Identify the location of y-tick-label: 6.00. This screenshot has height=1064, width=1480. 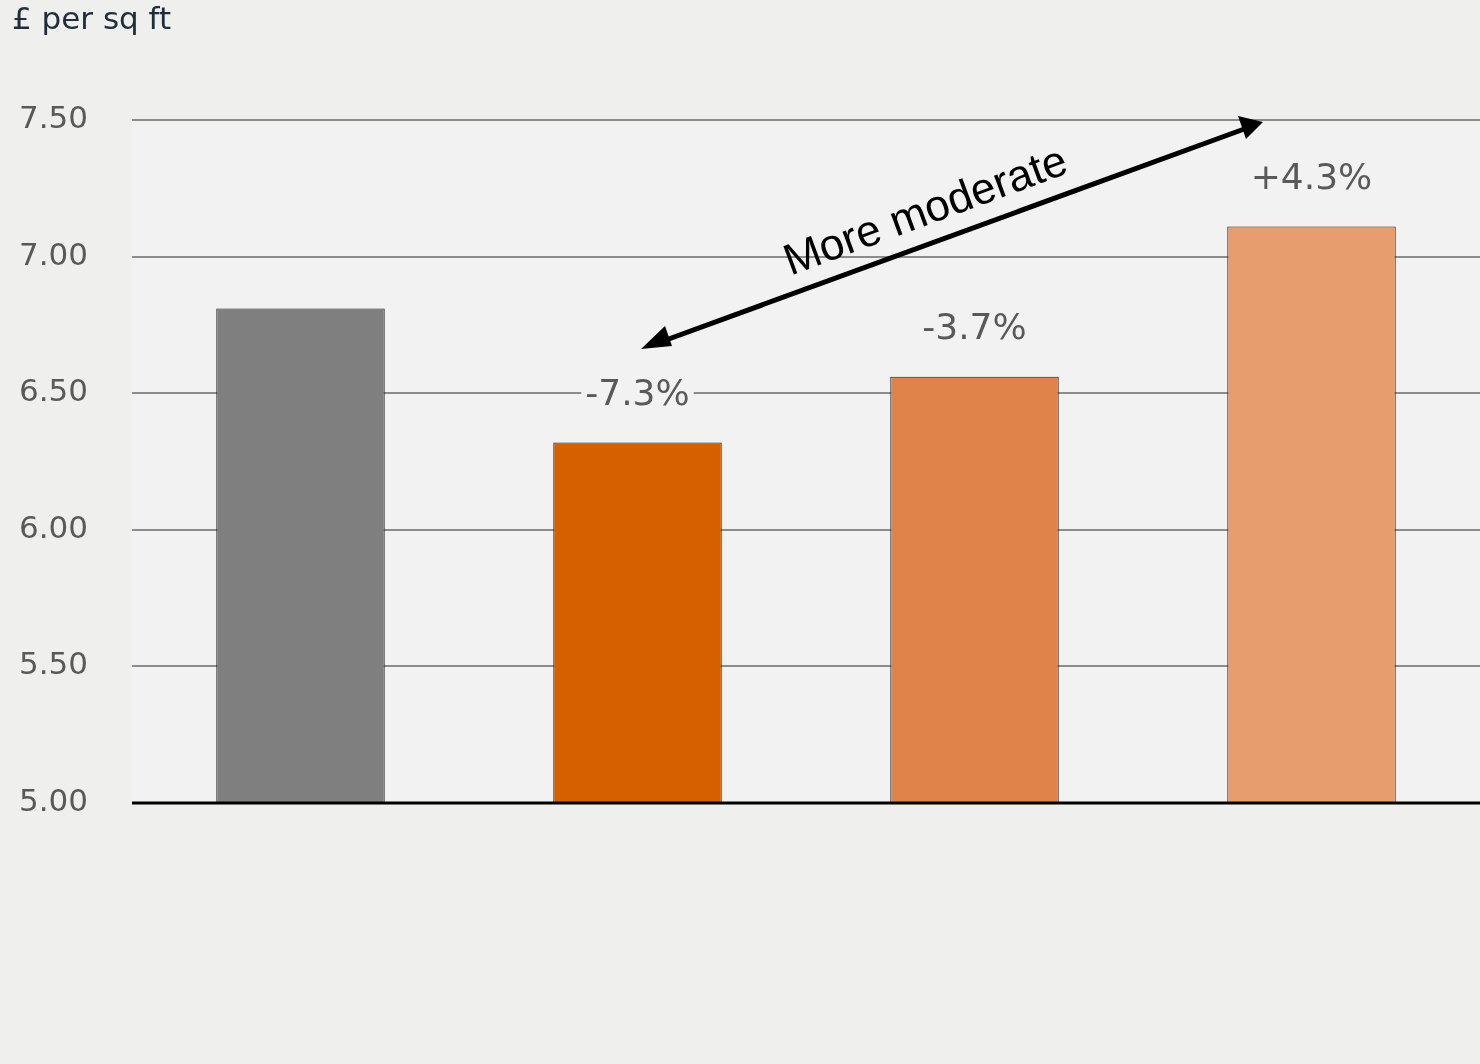
(53, 526).